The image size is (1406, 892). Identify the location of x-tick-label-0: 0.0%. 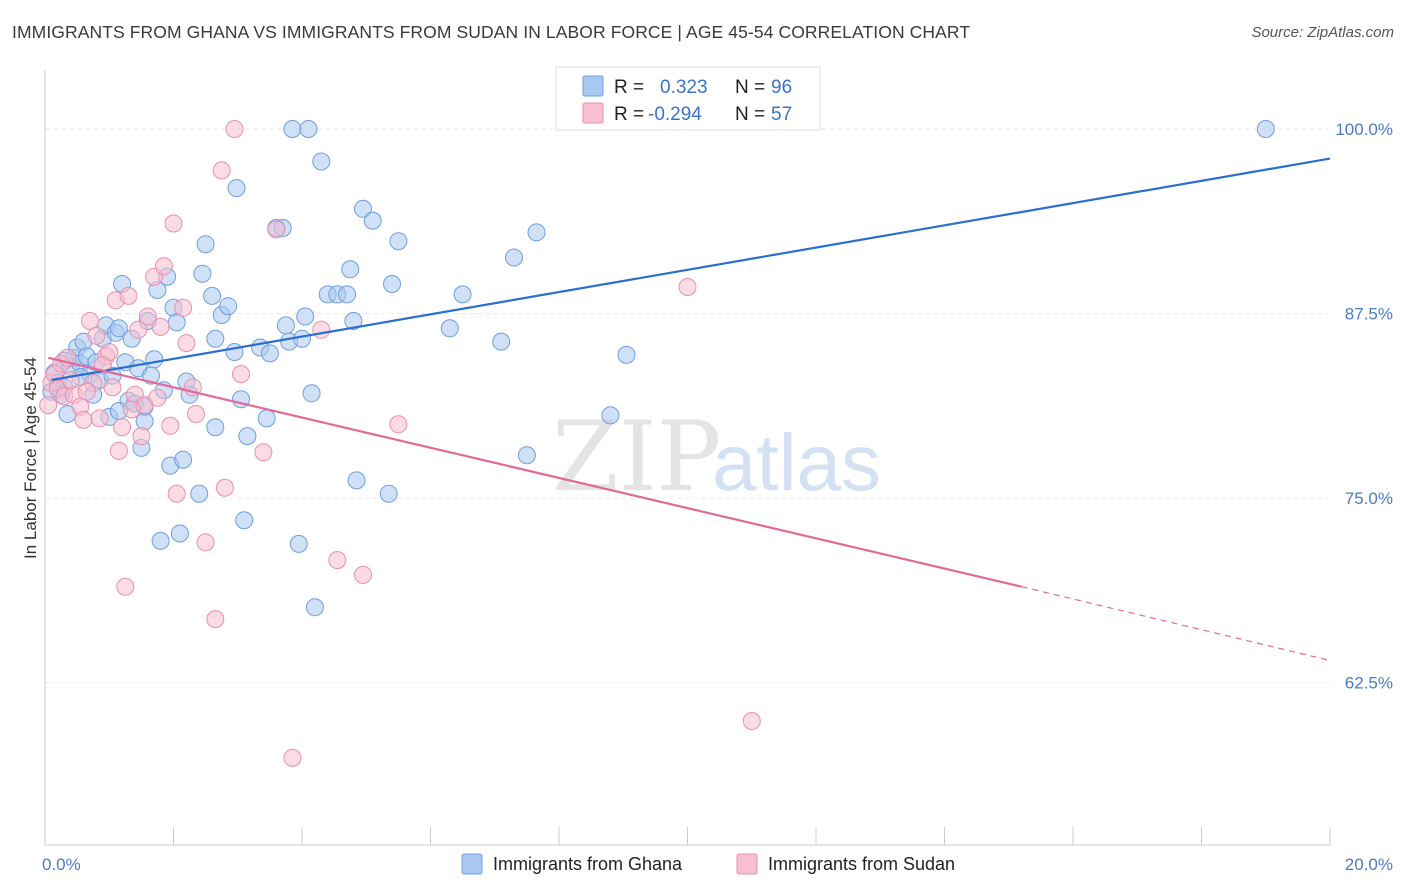
(61, 864).